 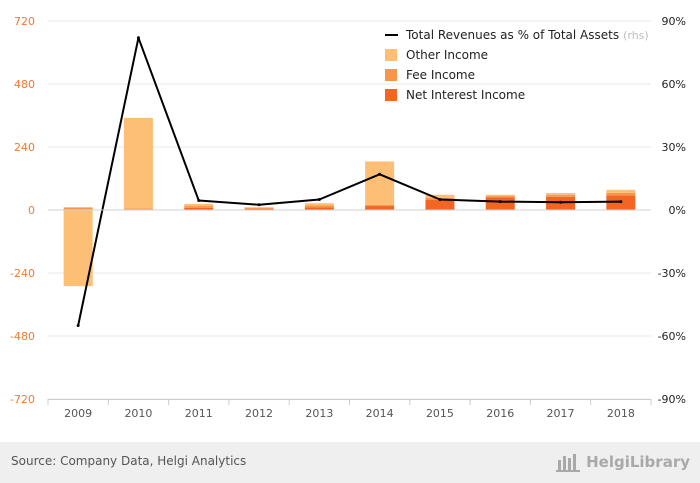 I want to click on x-tick-label: 2009, so click(x=78, y=413).